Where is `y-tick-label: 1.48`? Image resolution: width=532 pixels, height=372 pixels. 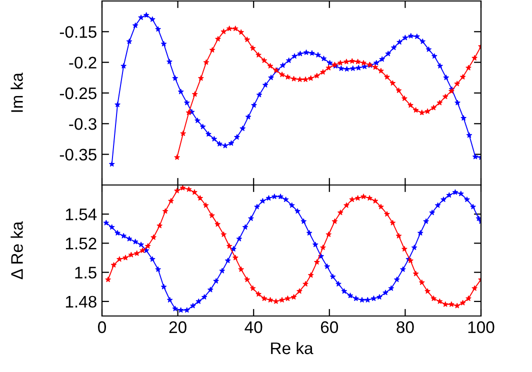 y-tick-label: 1.48 is located at coordinates (81, 302).